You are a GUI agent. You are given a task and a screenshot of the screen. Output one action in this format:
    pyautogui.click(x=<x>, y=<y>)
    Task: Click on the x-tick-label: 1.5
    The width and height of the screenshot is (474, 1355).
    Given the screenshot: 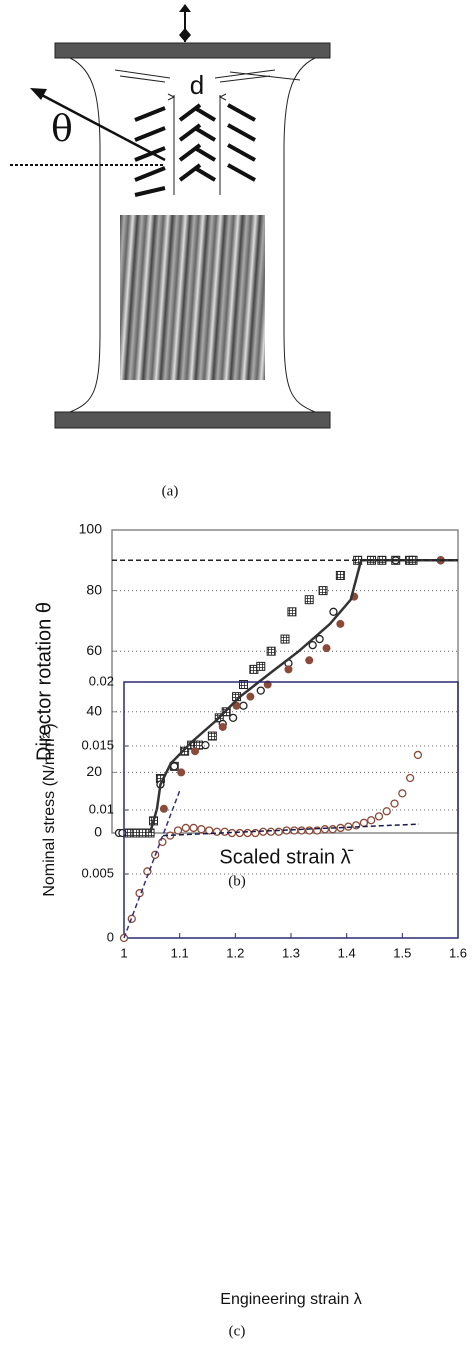 What is the action you would take?
    pyautogui.click(x=402, y=952)
    